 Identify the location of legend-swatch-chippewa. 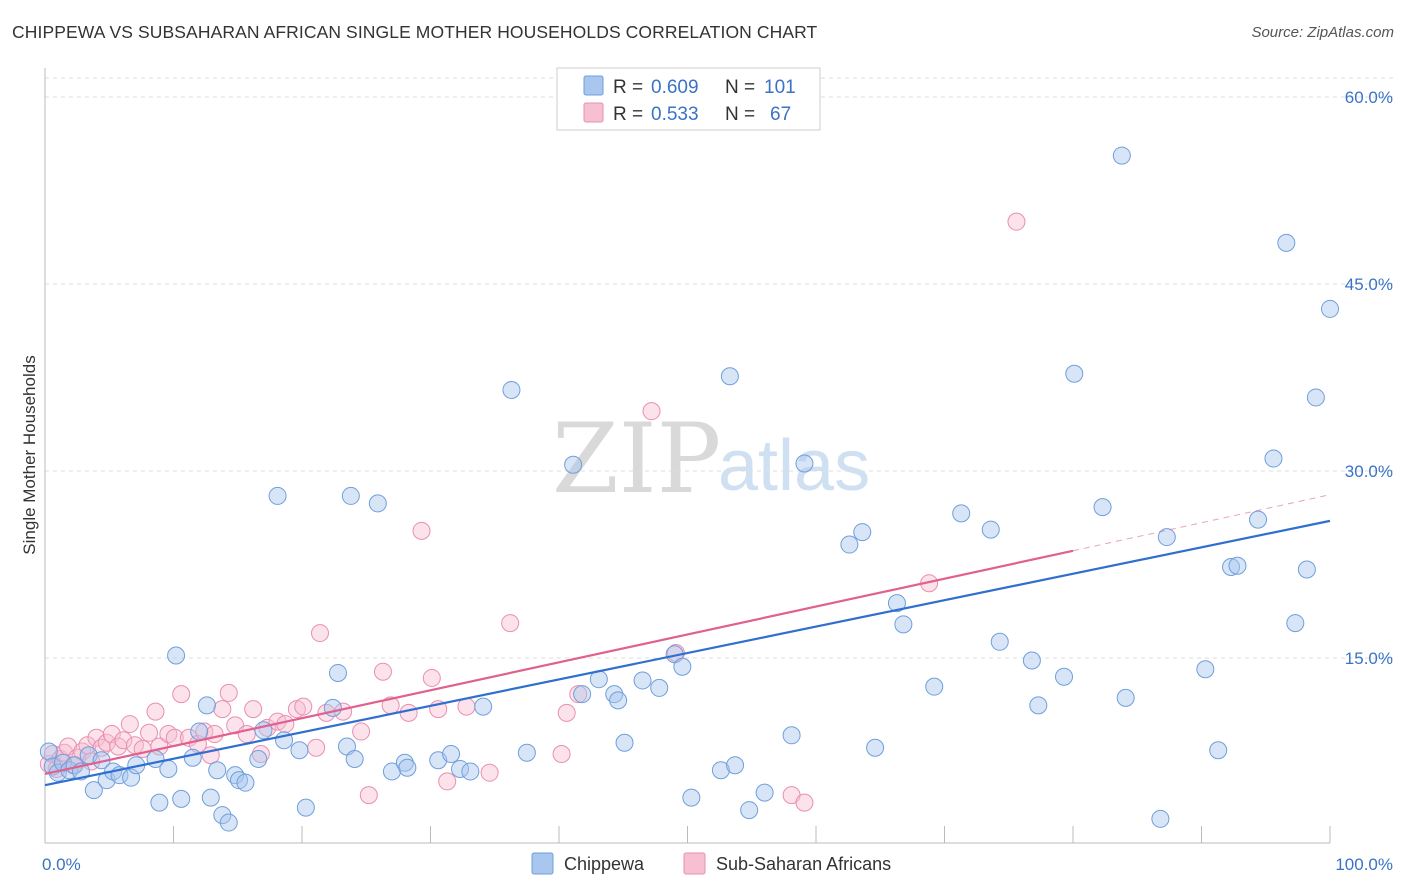
(593, 85).